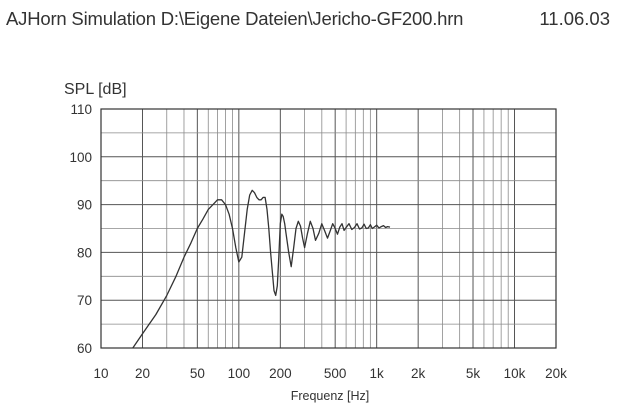 The width and height of the screenshot is (624, 418). Describe the element at coordinates (84, 348) in the screenshot. I see `y-tick-label: 60` at that location.